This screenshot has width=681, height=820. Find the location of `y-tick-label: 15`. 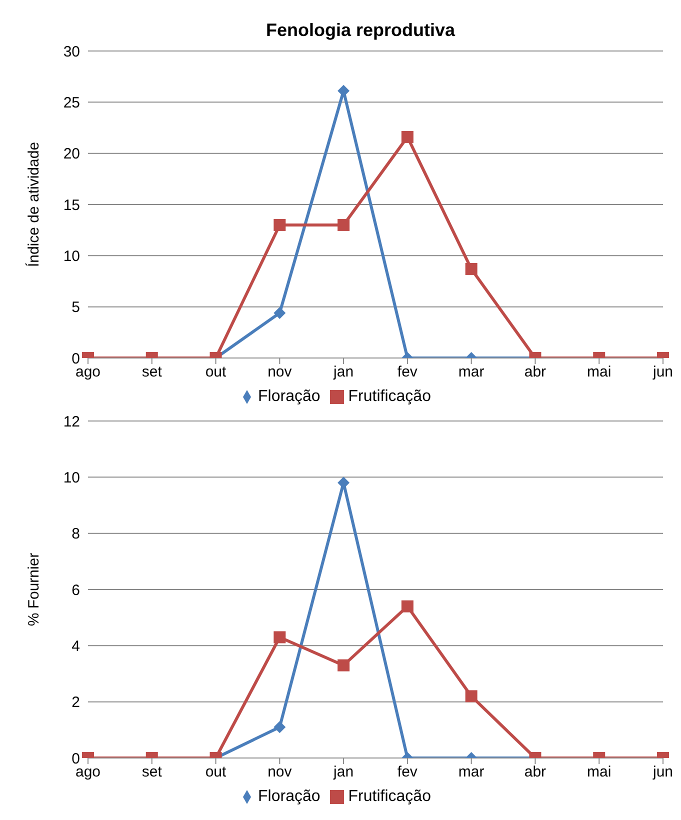

y-tick-label: 15 is located at coordinates (71, 205).